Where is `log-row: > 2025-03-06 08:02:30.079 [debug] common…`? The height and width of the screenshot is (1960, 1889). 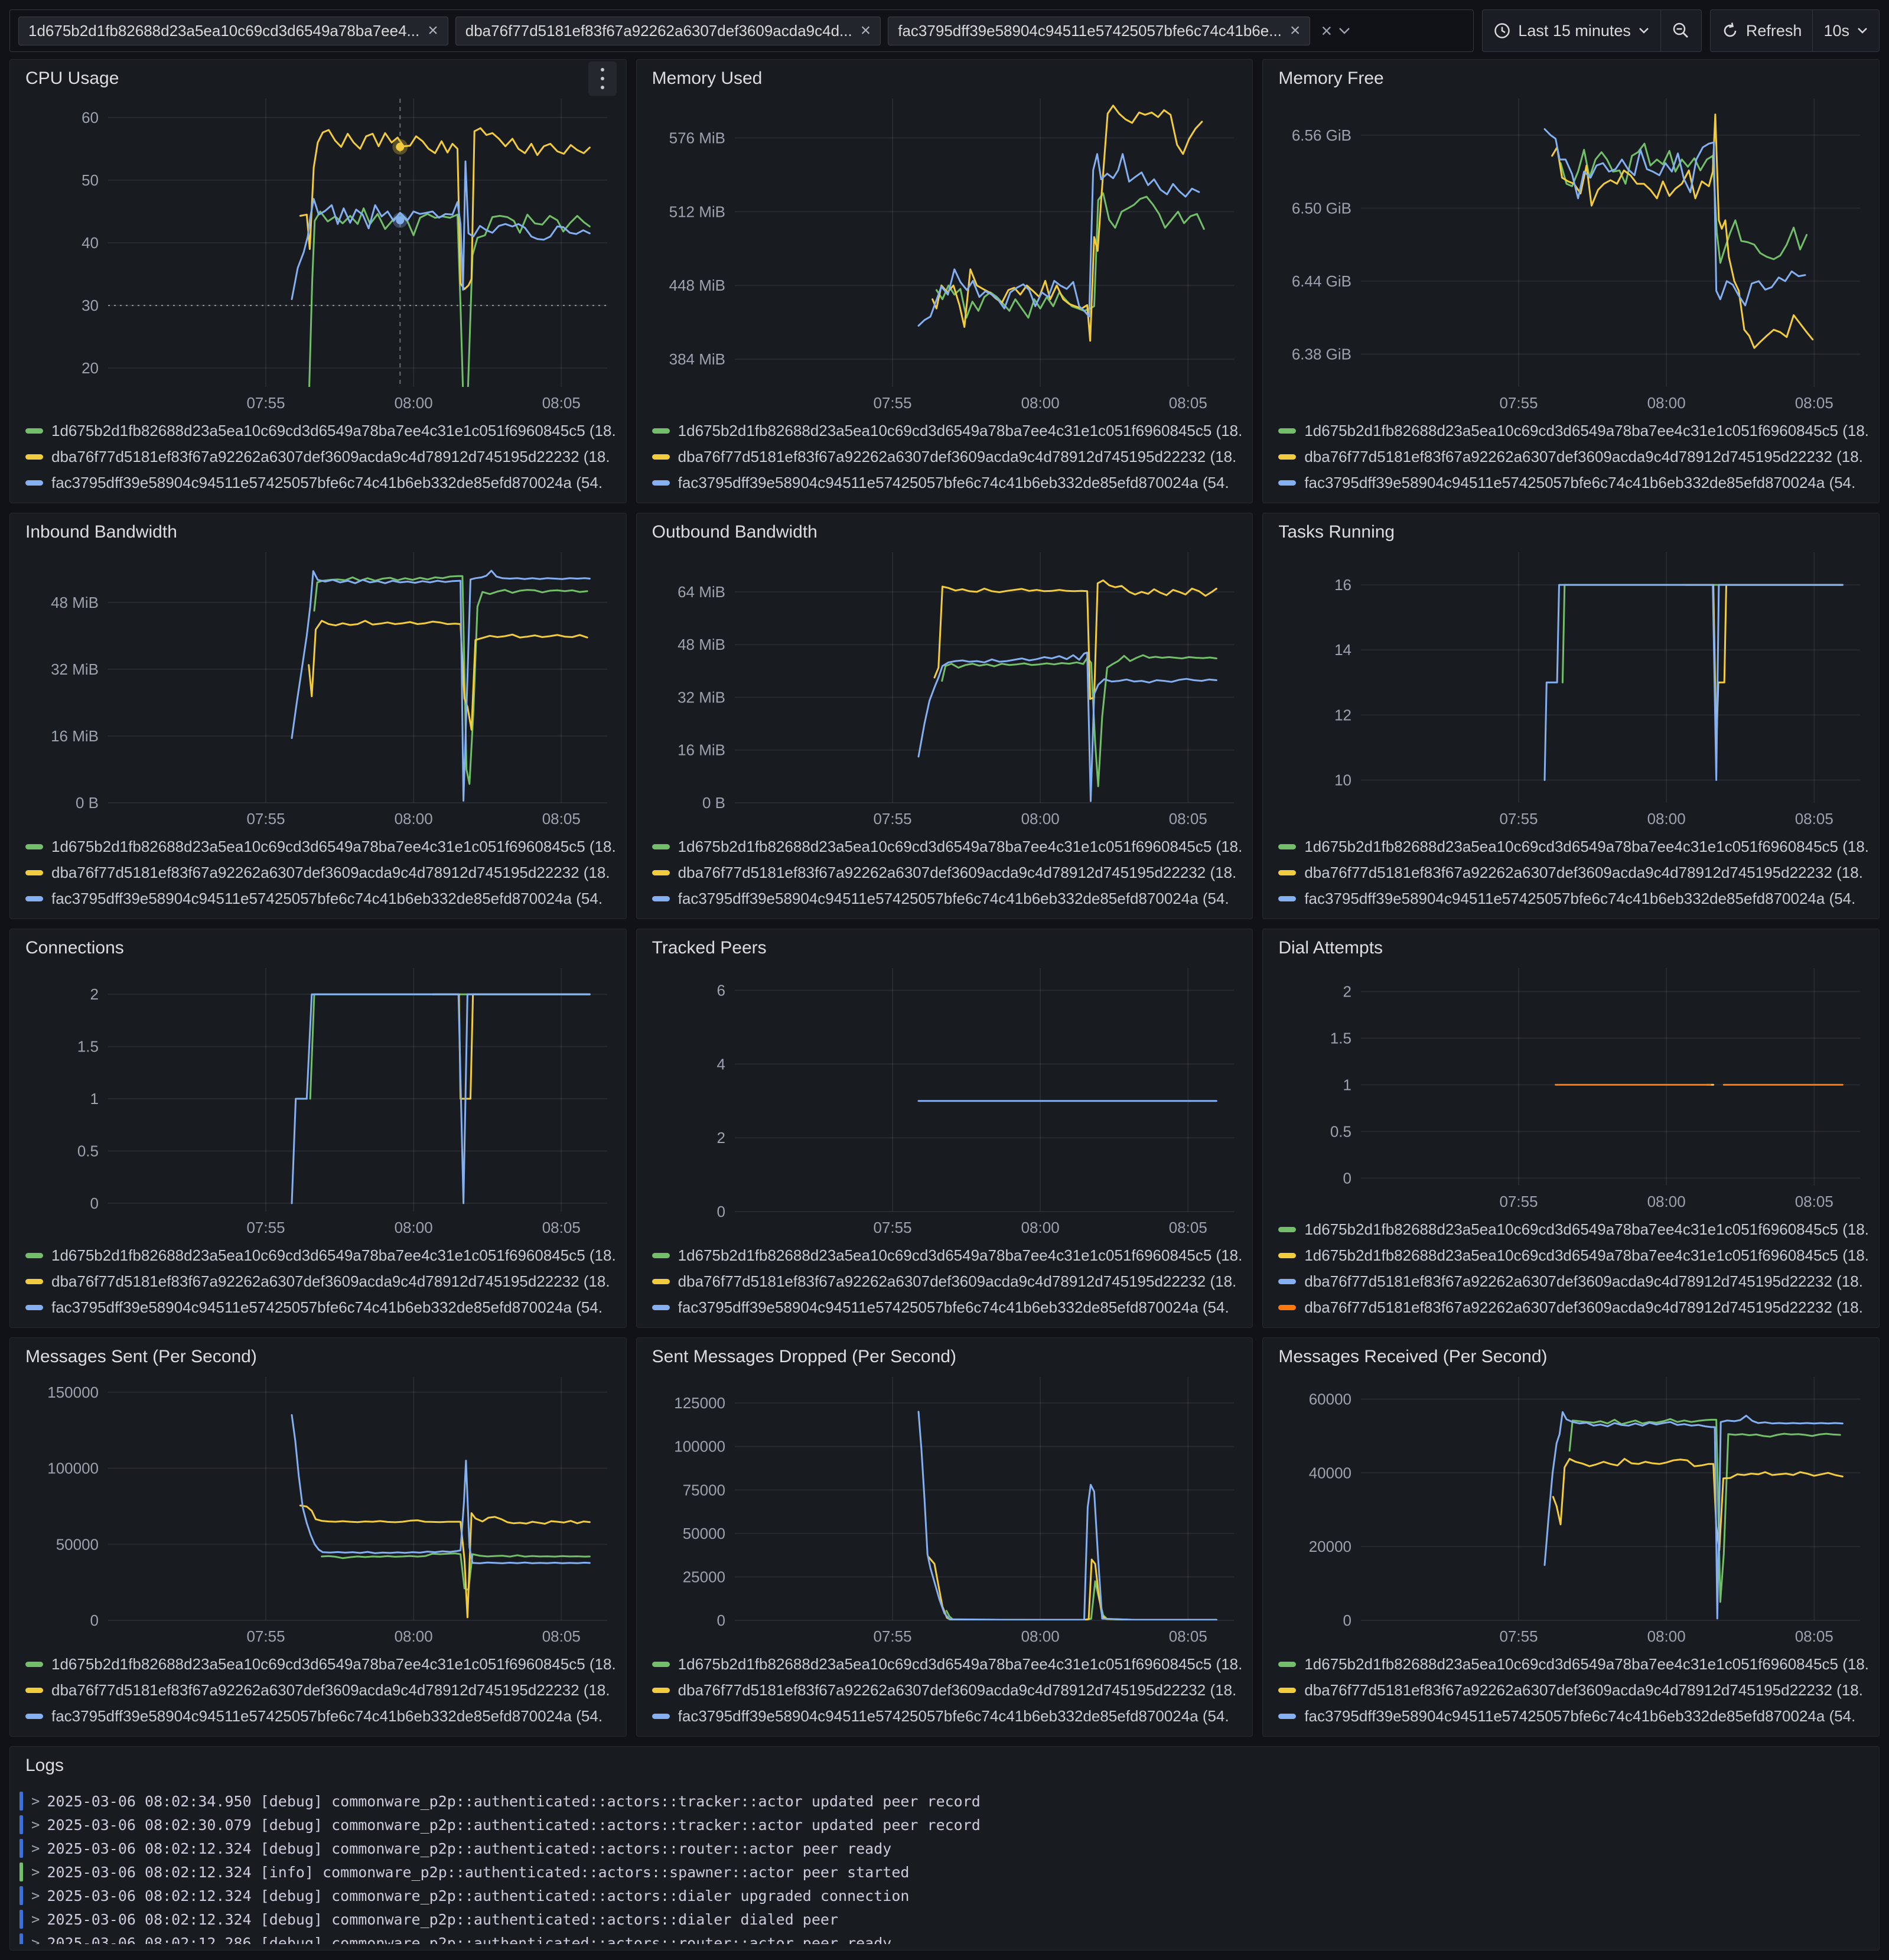 log-row: > 2025-03-06 08:02:30.079 [debug] common… is located at coordinates (945, 1825).